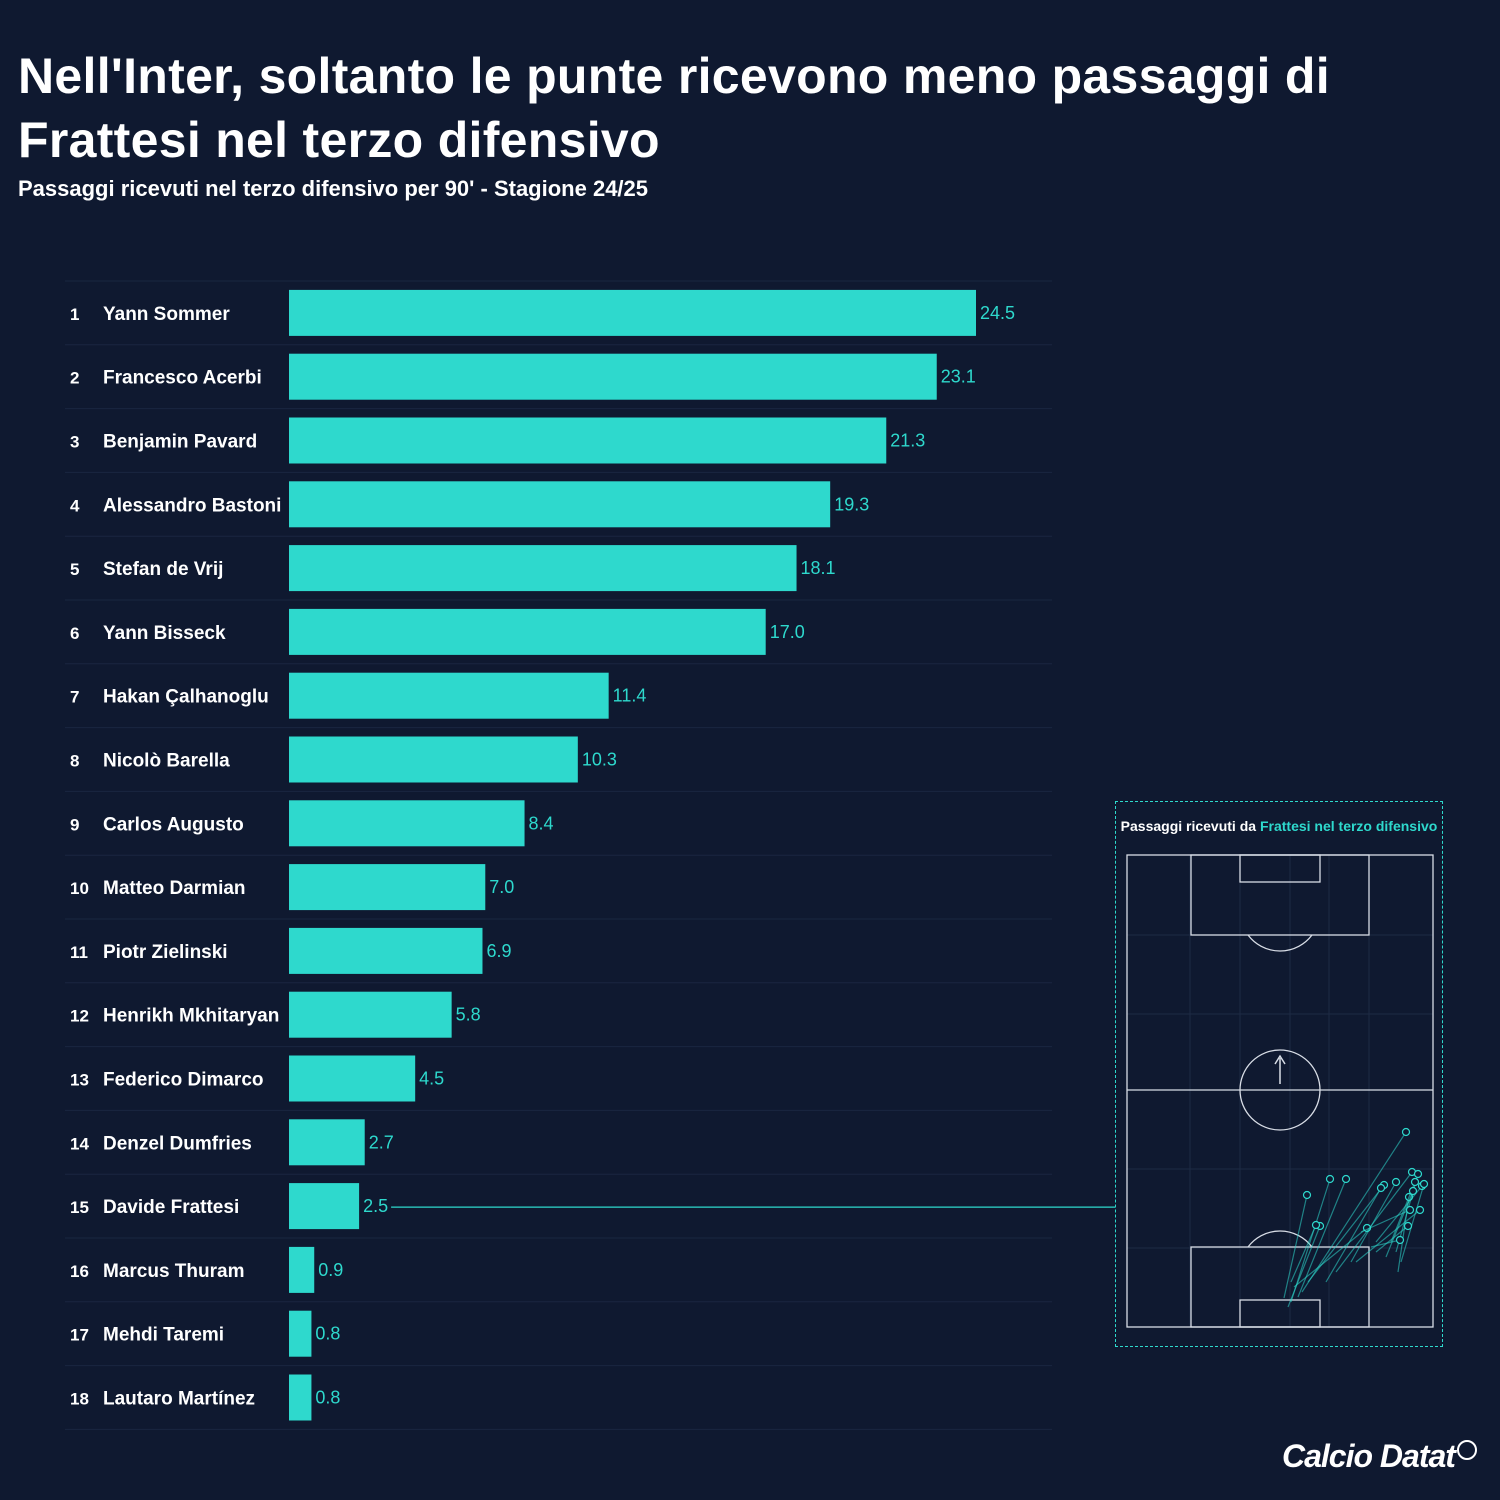 This screenshot has width=1500, height=1500. I want to click on category-label: Francesco Acerbi, so click(182, 378).